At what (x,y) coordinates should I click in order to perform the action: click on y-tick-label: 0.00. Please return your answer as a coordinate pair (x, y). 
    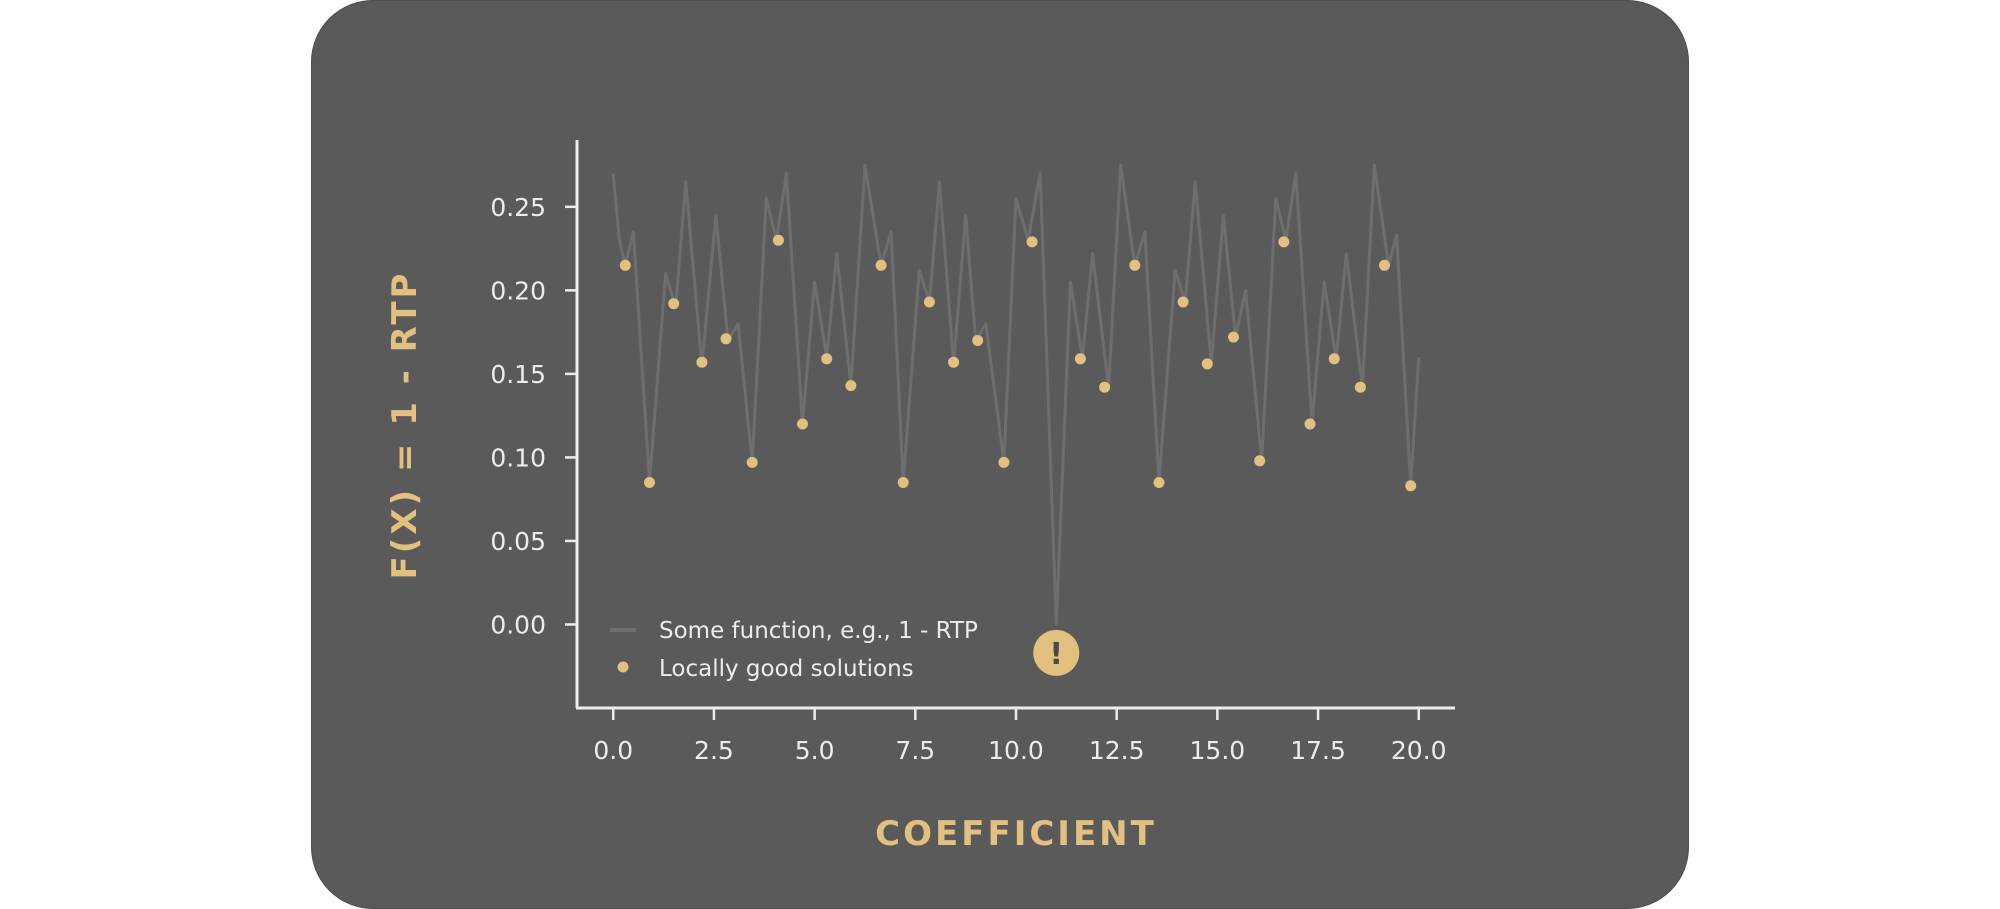
    Looking at the image, I should click on (518, 624).